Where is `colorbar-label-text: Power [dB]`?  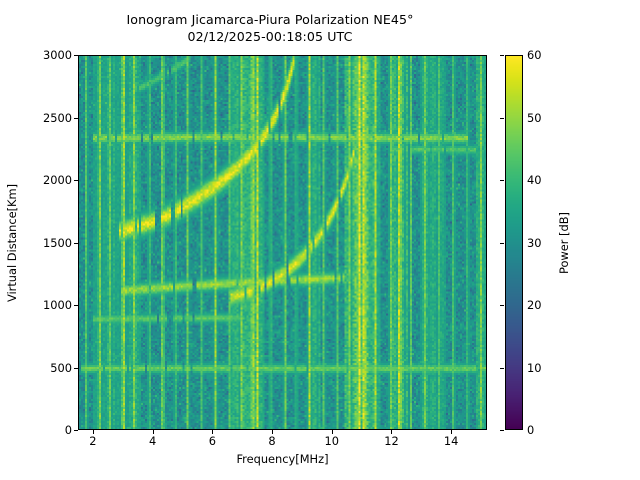
colorbar-label-text: Power [dB] is located at coordinates (564, 242).